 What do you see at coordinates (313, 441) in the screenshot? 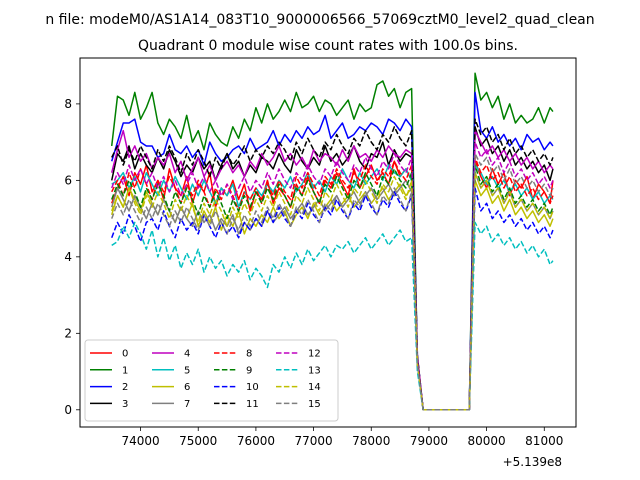
I see `x-tick-label: 77000` at bounding box center [313, 441].